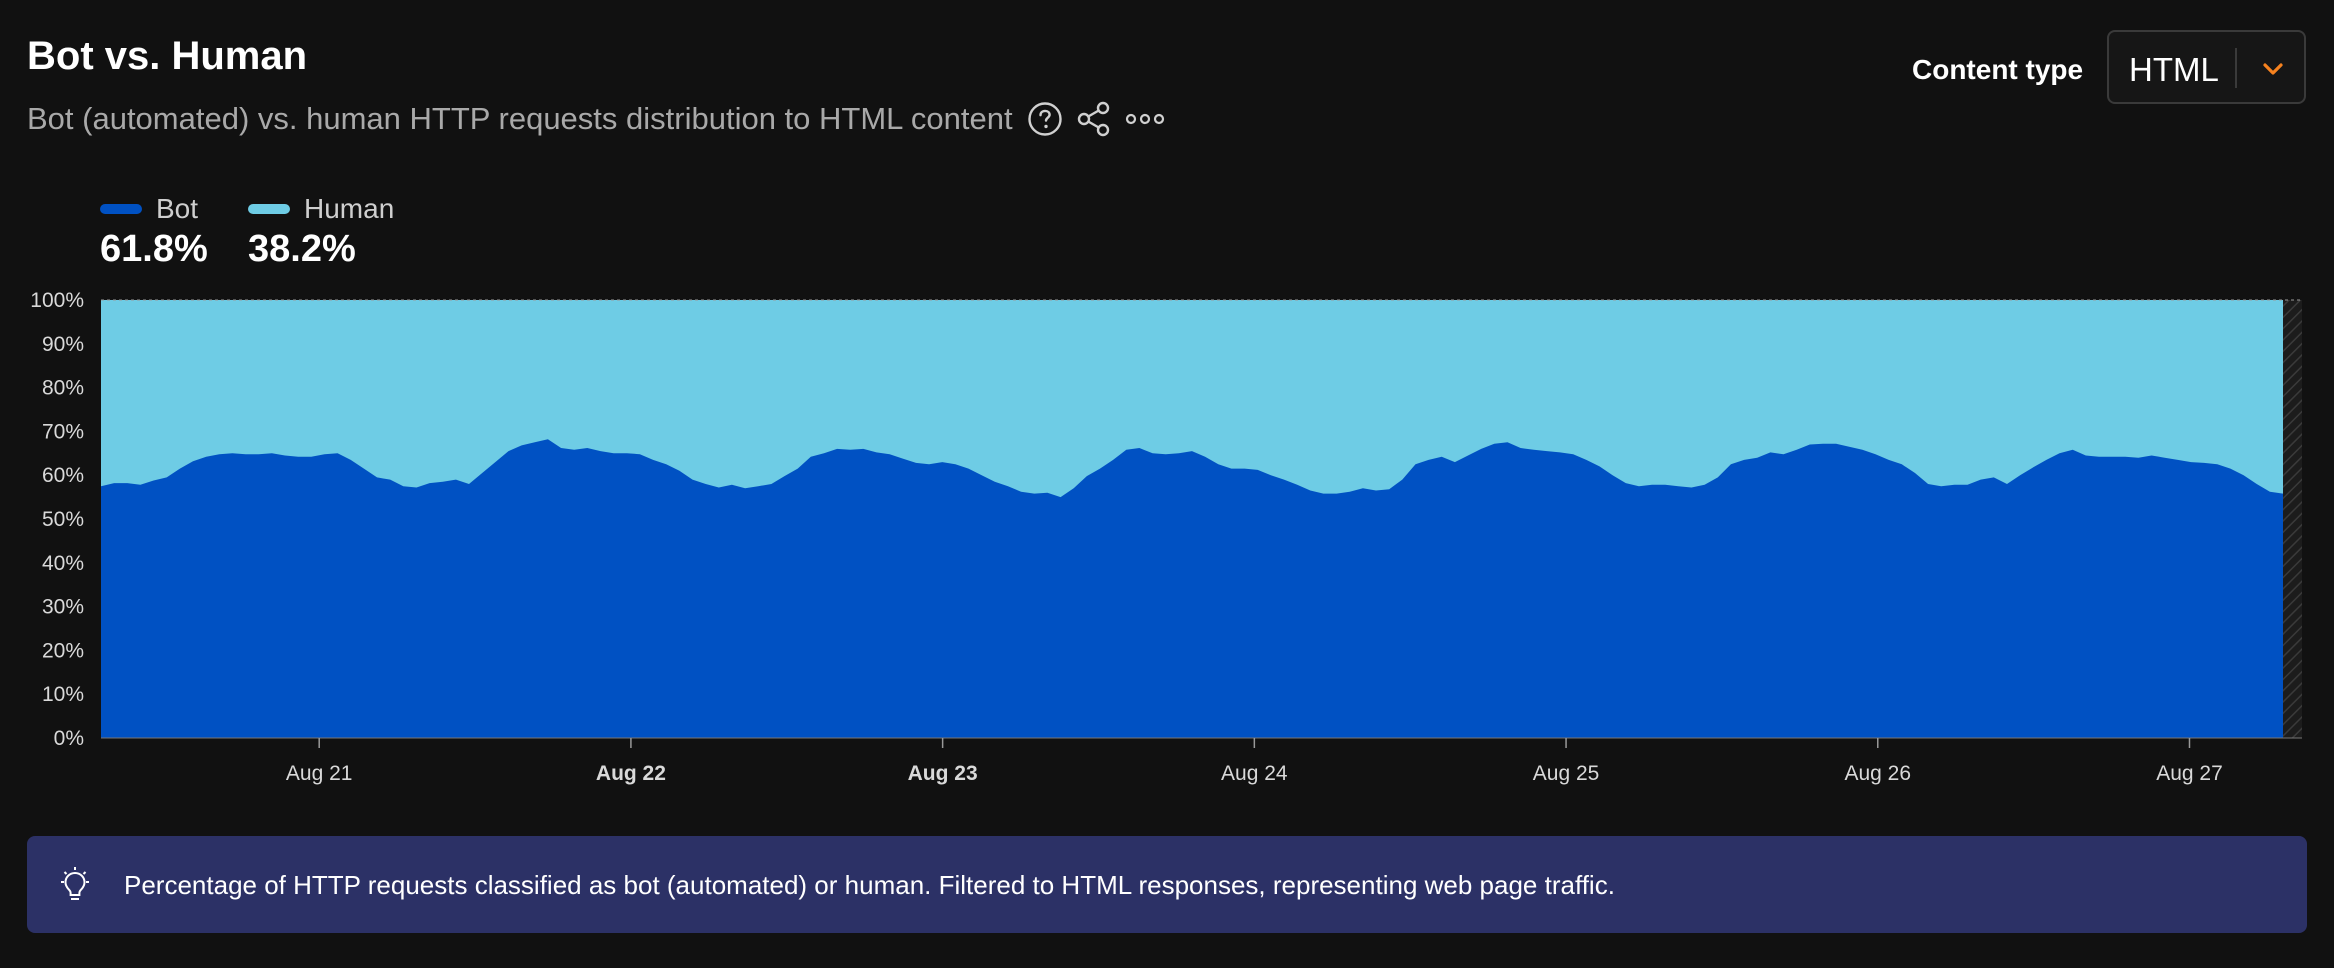  Describe the element at coordinates (2189, 773) in the screenshot. I see `x-tick-label: Aug 27` at that location.